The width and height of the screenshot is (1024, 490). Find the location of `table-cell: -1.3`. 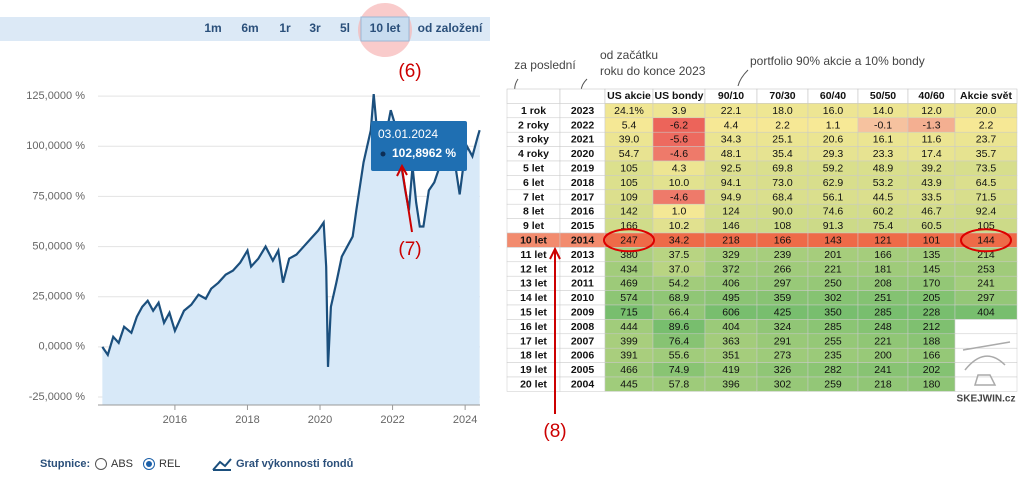

table-cell: -1.3 is located at coordinates (931, 125).